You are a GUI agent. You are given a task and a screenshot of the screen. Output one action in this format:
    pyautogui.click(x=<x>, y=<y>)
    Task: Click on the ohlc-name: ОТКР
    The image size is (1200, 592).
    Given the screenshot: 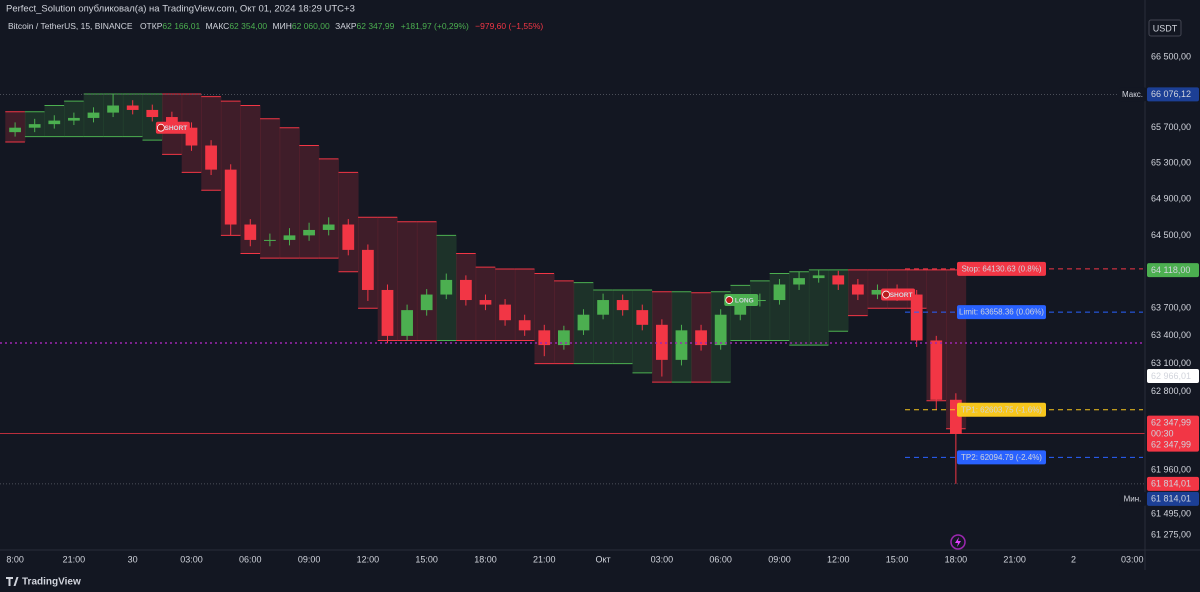 What is the action you would take?
    pyautogui.click(x=151, y=26)
    